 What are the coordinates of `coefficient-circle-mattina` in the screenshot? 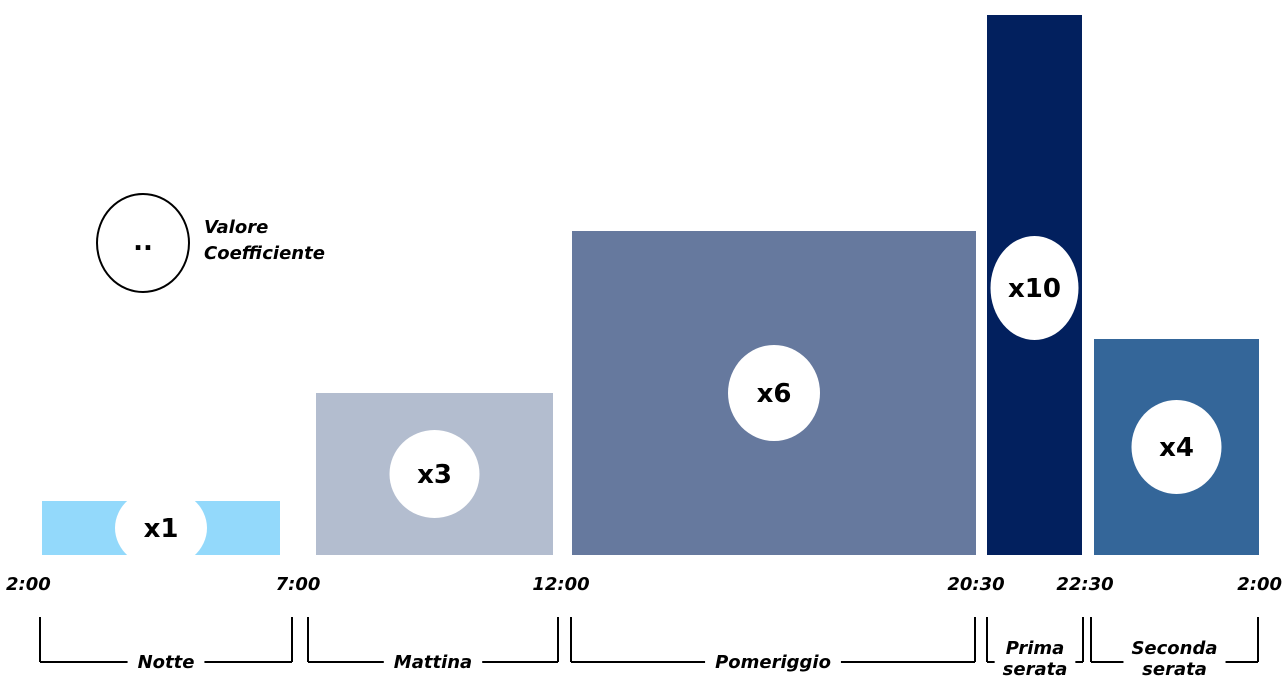 It's located at (434, 474).